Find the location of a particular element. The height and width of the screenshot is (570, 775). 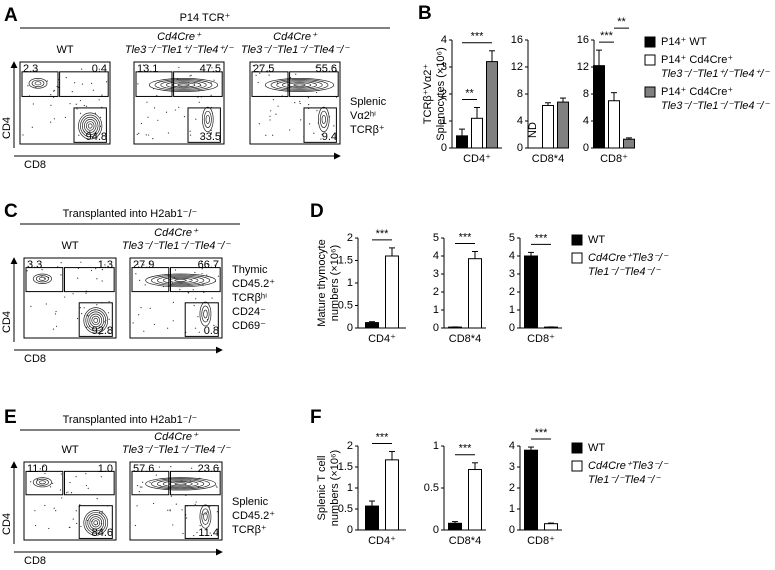

significance-label: *** is located at coordinates (466, 237).